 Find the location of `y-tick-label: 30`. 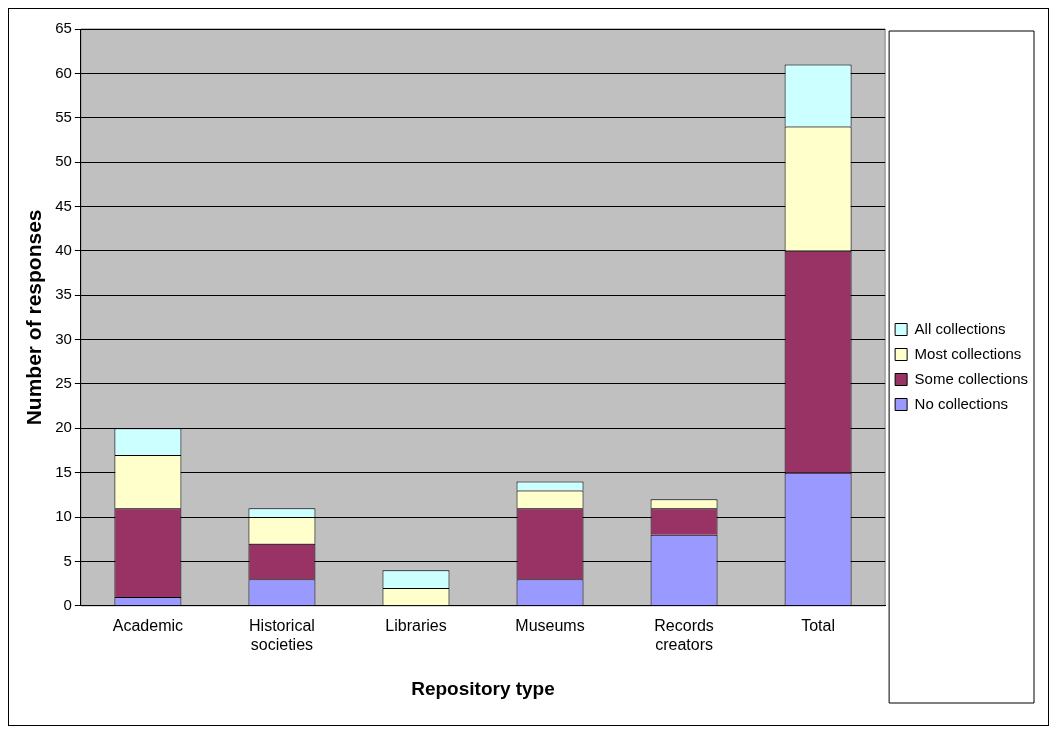

y-tick-label: 30 is located at coordinates (63, 338).